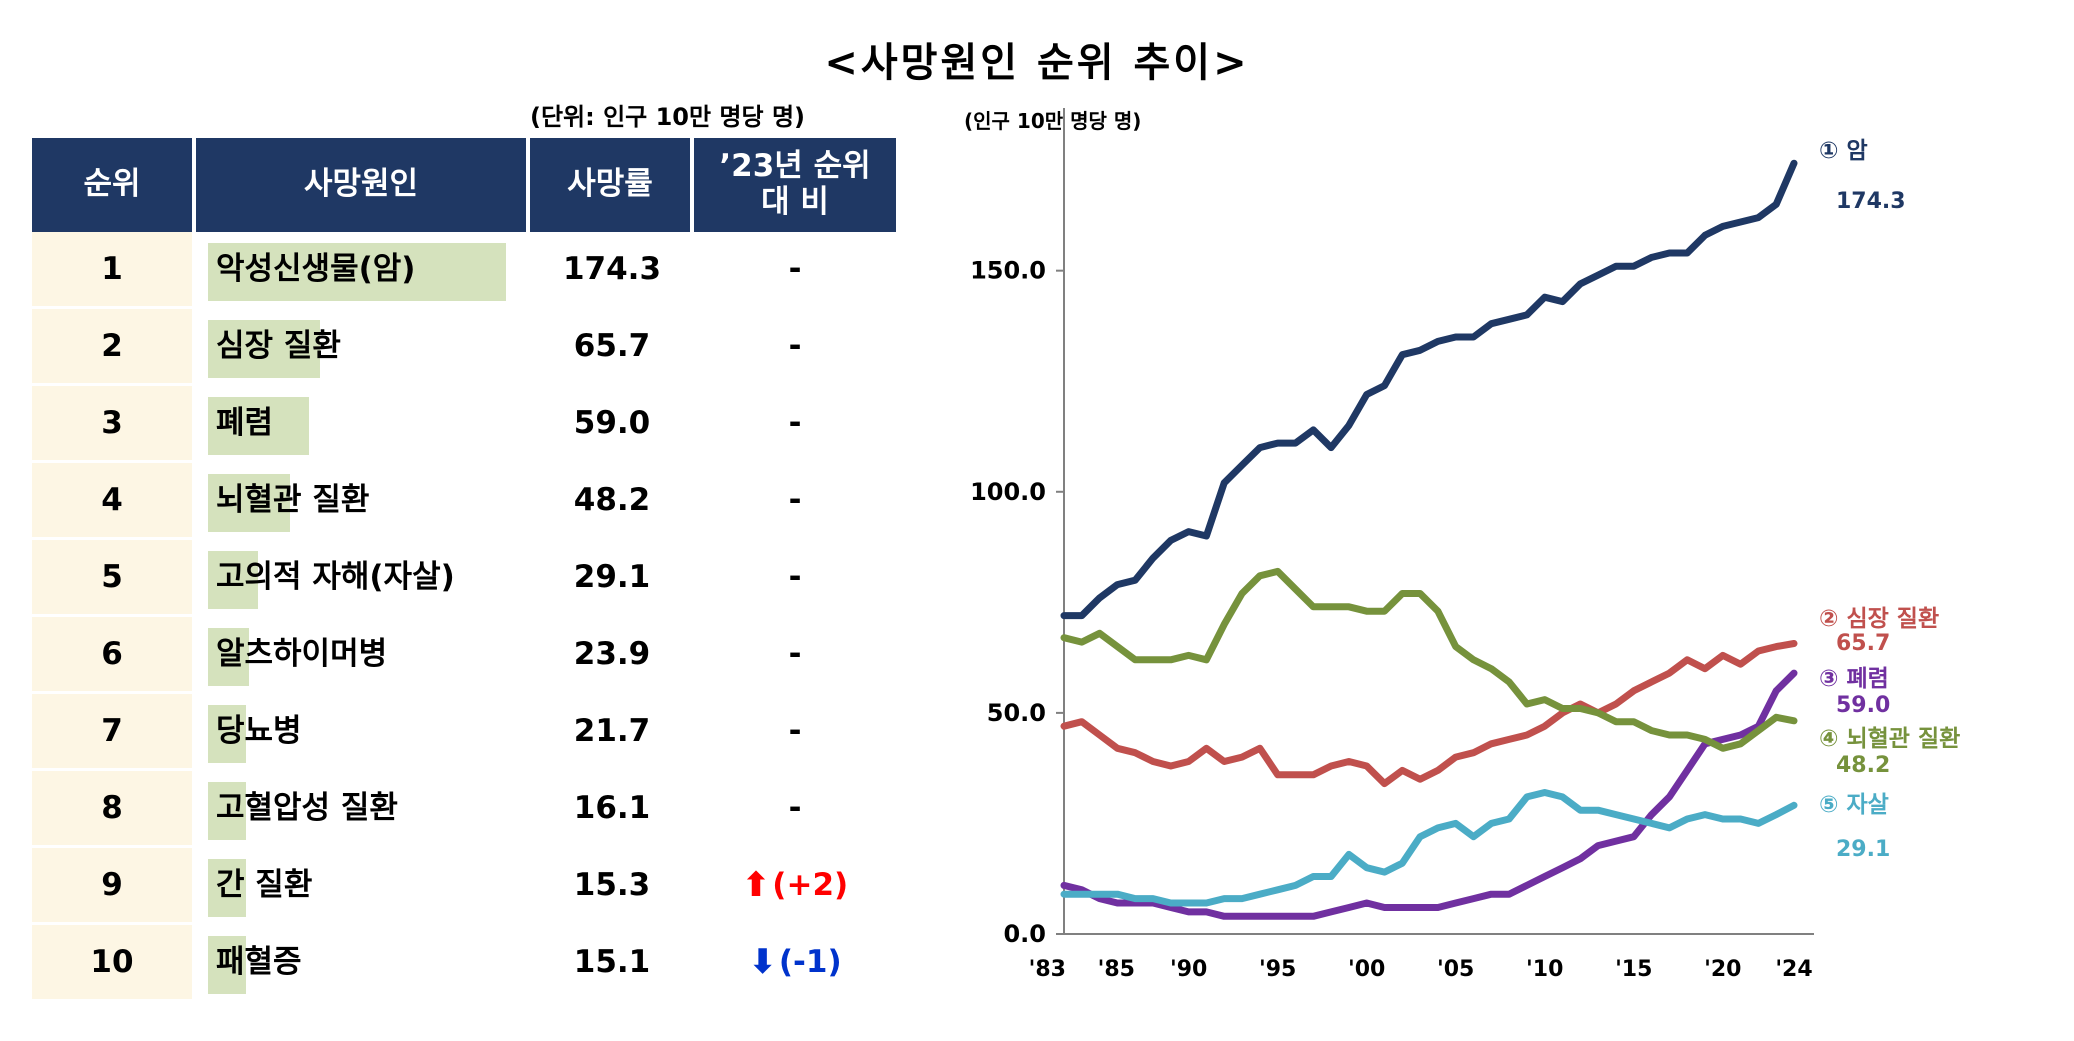 The image size is (2074, 1041). Describe the element at coordinates (810, 962) in the screenshot. I see `rank-change-value: (-1)` at that location.